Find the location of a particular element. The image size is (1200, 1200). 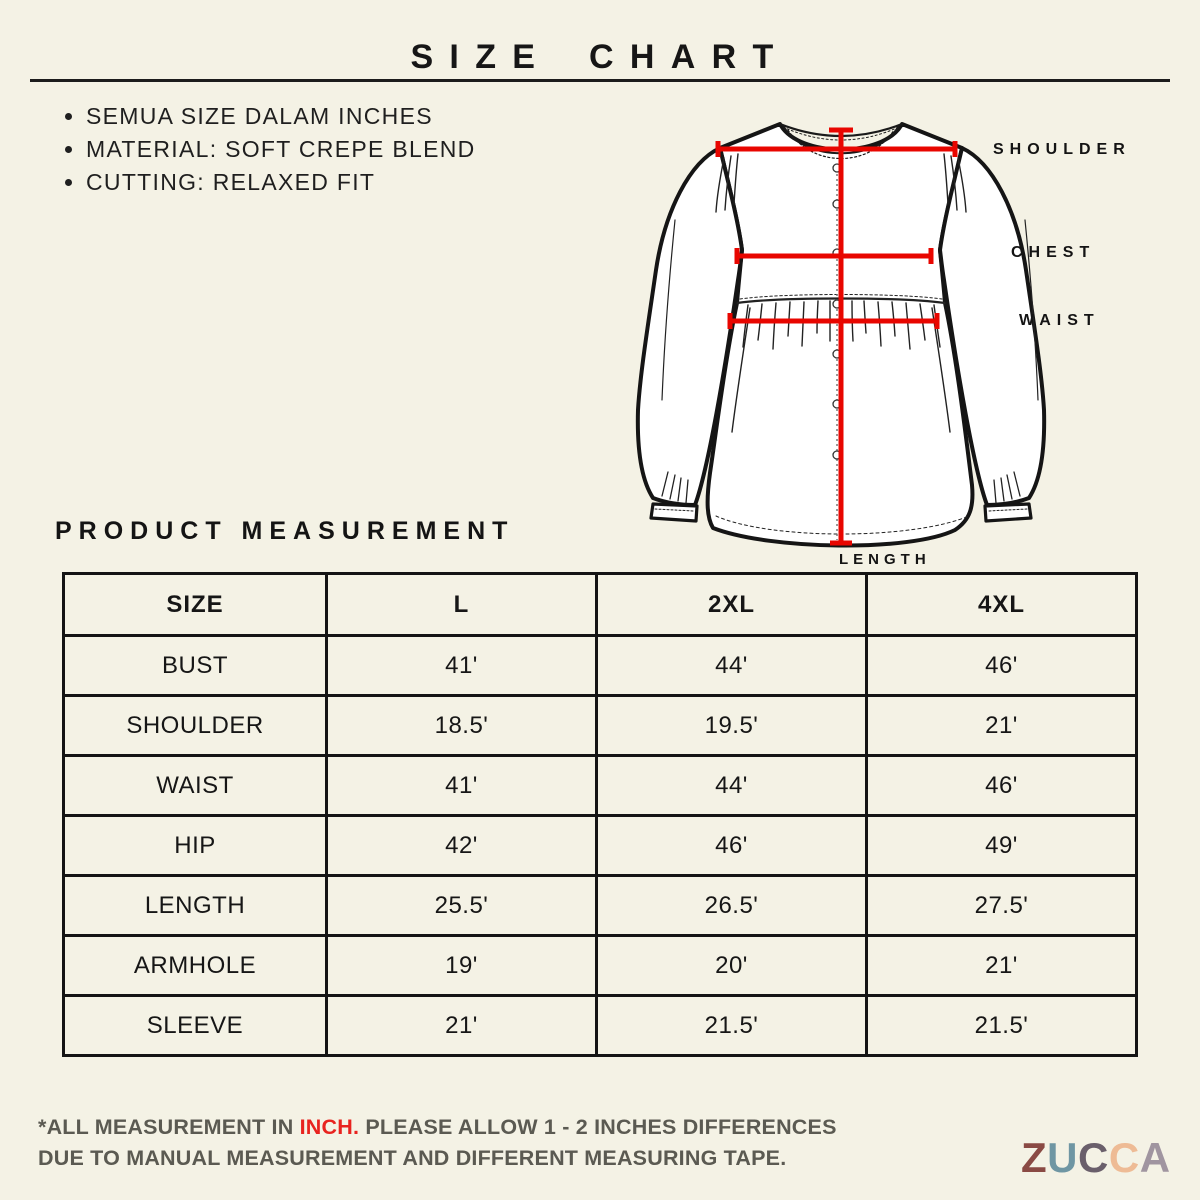

row-label-cell: BUST is located at coordinates (195, 665).